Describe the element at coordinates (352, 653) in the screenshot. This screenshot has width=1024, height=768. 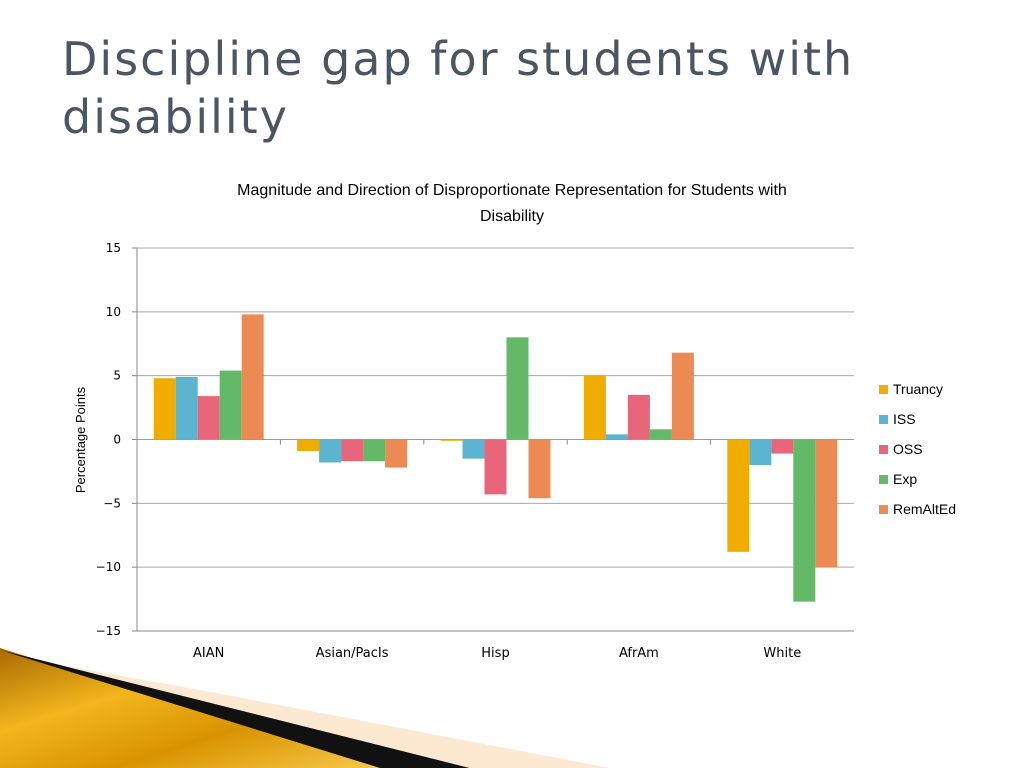
I see `x-tick-label: Asian/PacIs` at that location.